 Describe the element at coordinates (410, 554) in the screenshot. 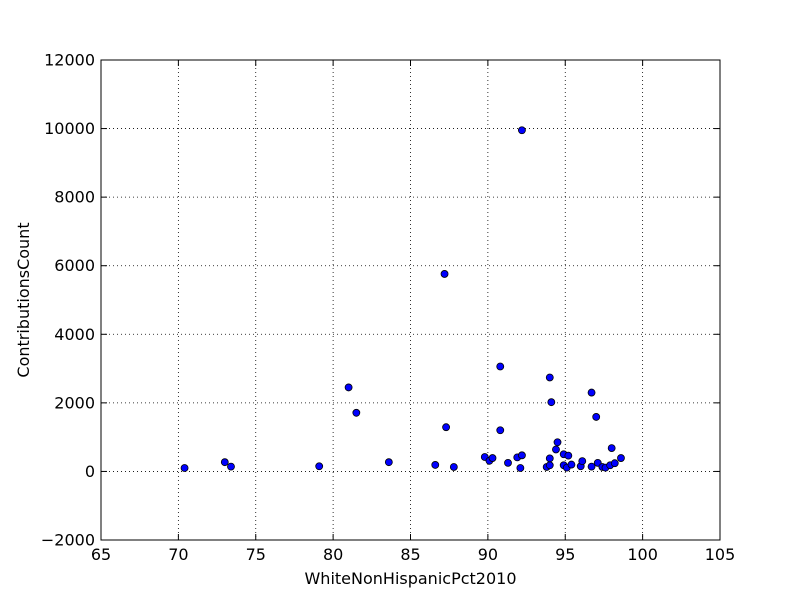

I see `x-tick-label: 85` at that location.